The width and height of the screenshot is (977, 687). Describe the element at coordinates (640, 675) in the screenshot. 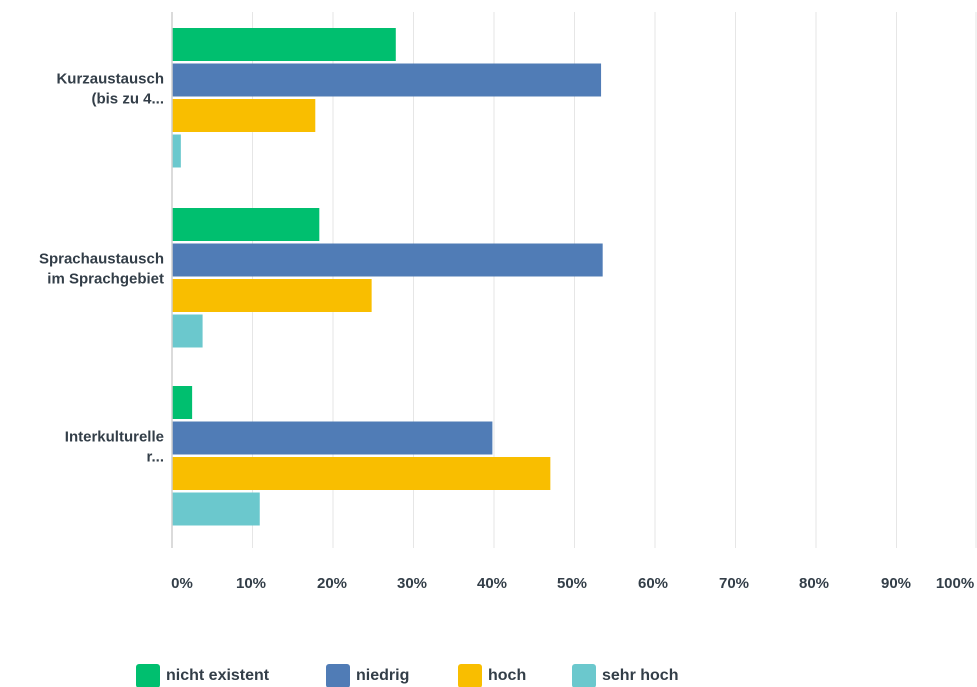

I see `legend-label: sehr hoch` at that location.